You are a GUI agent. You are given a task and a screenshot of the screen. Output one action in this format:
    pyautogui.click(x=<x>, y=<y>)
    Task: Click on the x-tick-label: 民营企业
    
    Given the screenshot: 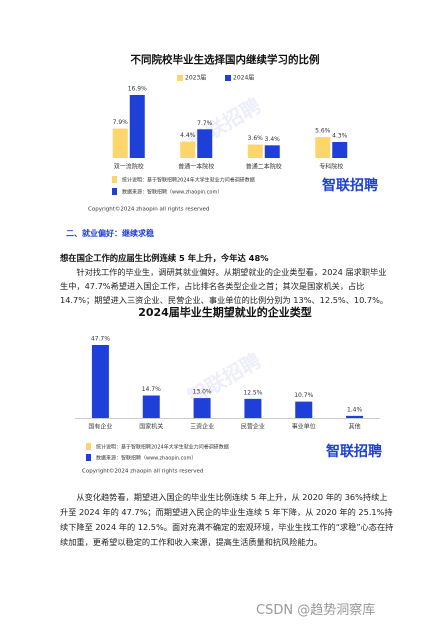 What is the action you would take?
    pyautogui.click(x=253, y=427)
    